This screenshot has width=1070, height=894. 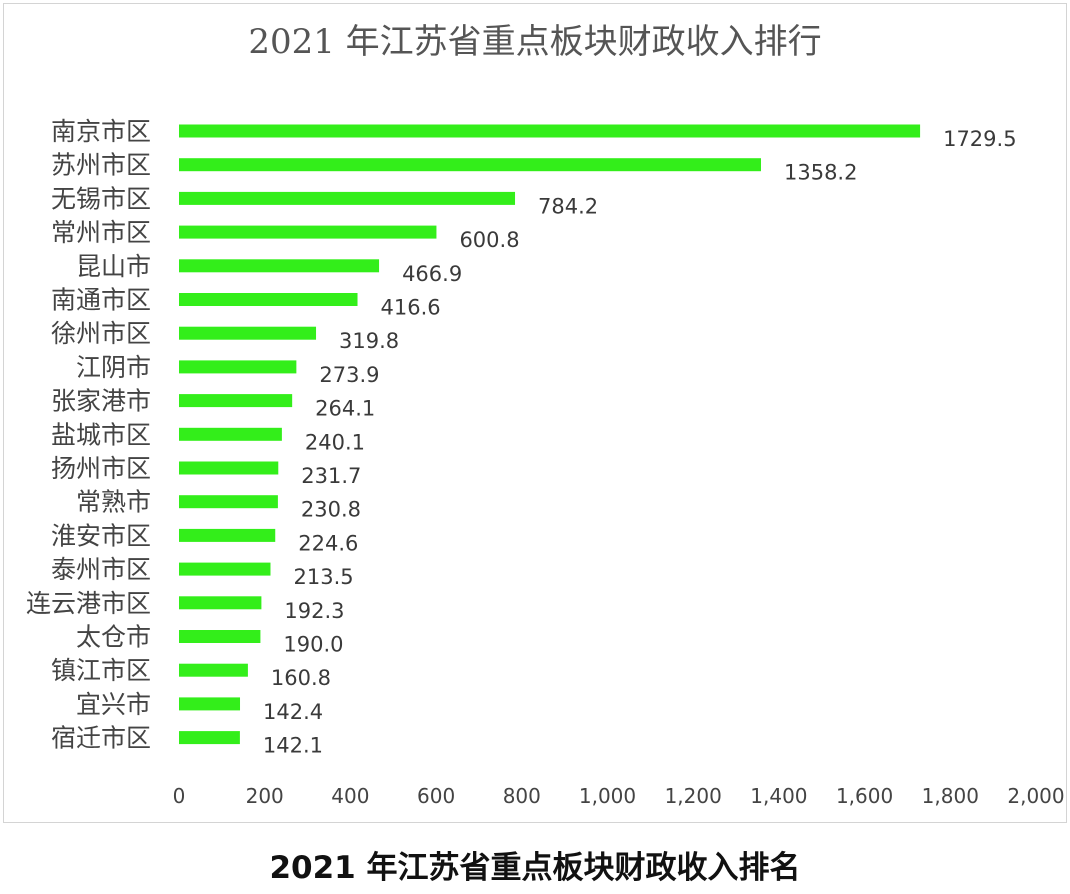 What do you see at coordinates (489, 240) in the screenshot?
I see `value-label: 600.8` at bounding box center [489, 240].